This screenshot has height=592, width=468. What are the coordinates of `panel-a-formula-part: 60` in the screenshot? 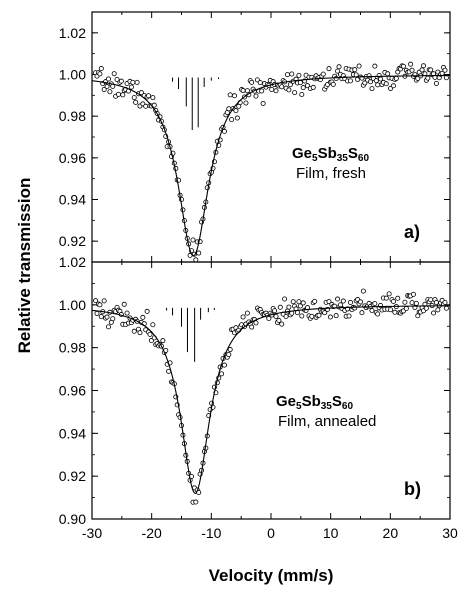 It's located at (364, 158).